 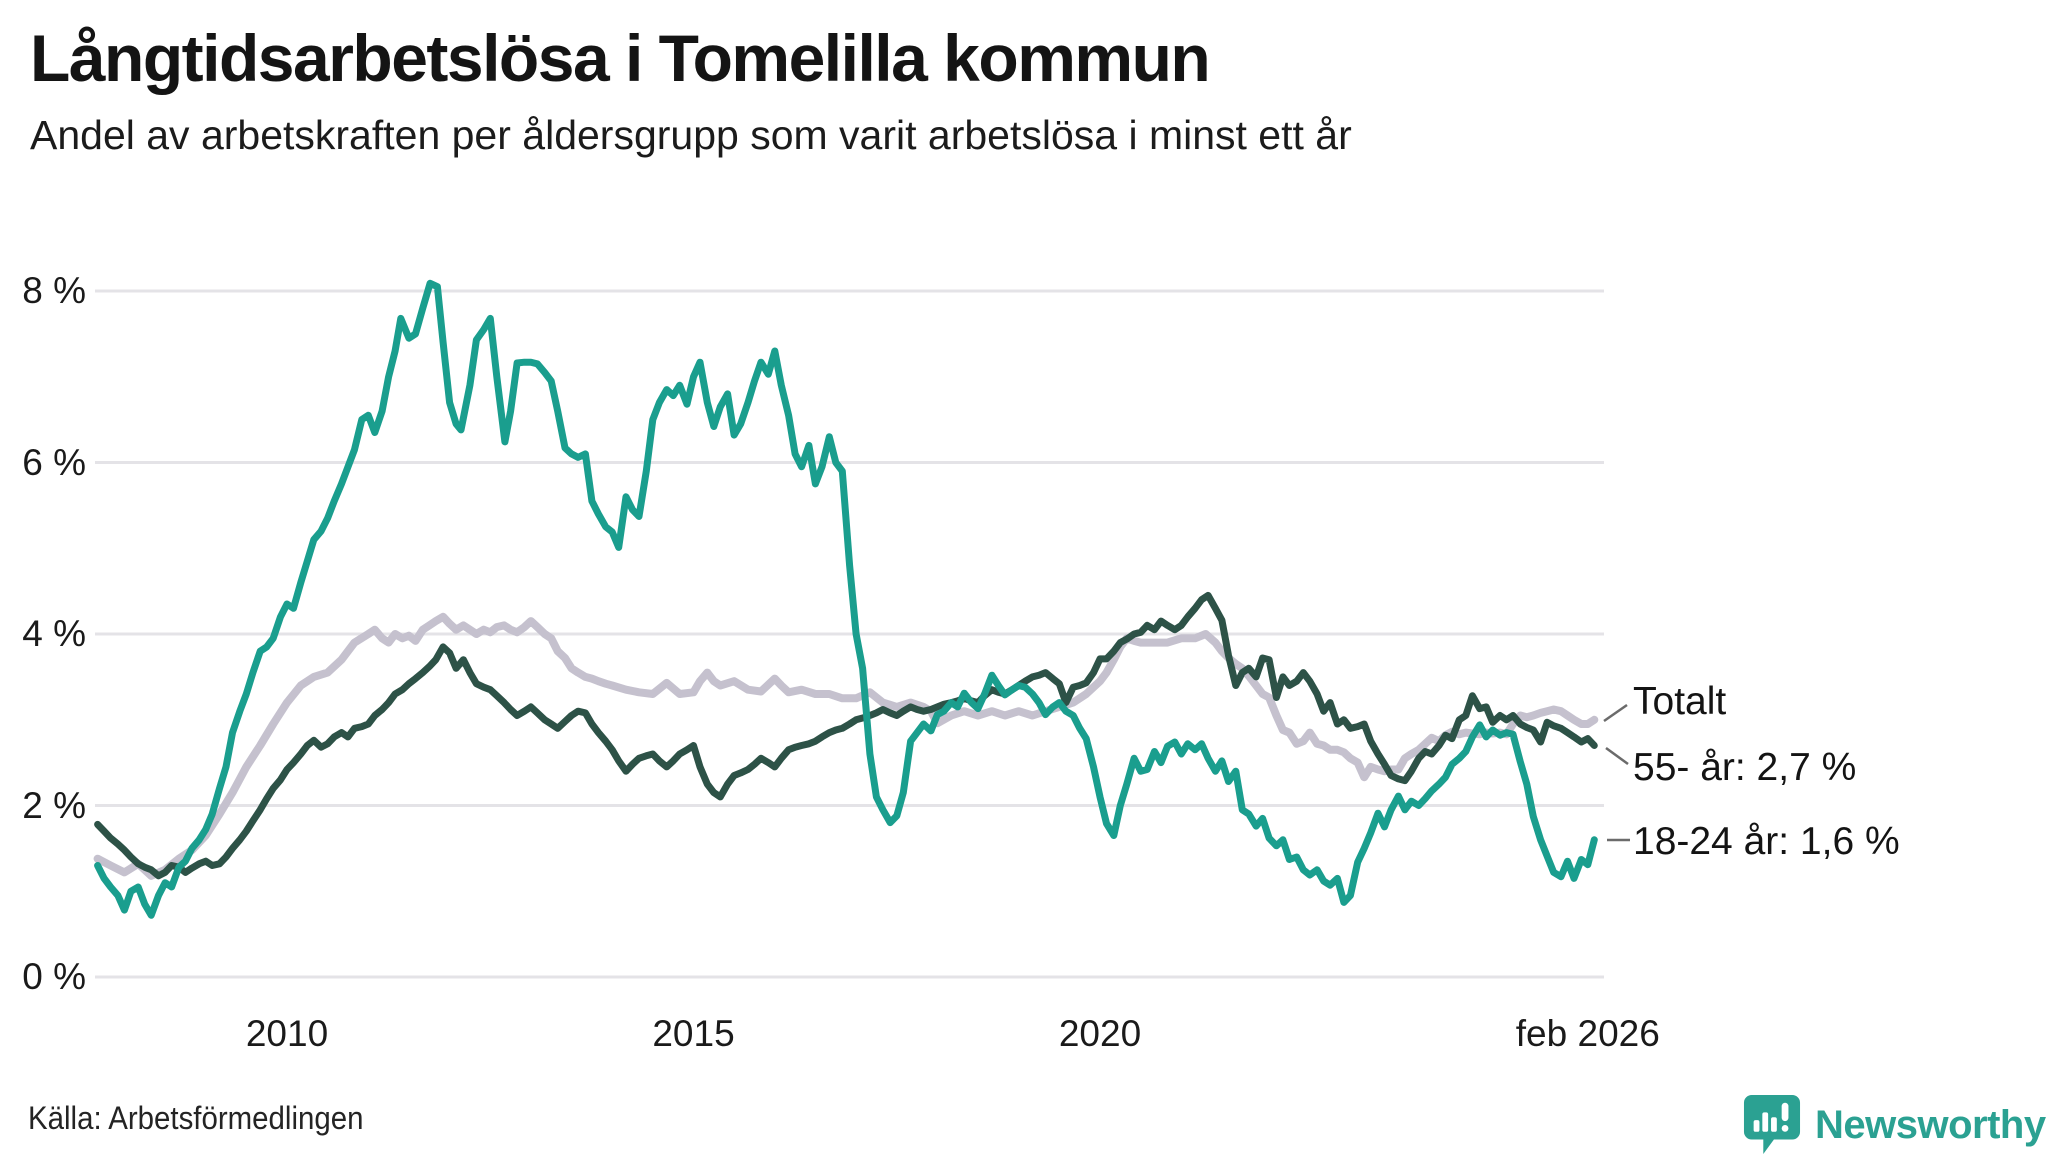 What do you see at coordinates (54, 462) in the screenshot?
I see `y-tick-label: 6 %` at bounding box center [54, 462].